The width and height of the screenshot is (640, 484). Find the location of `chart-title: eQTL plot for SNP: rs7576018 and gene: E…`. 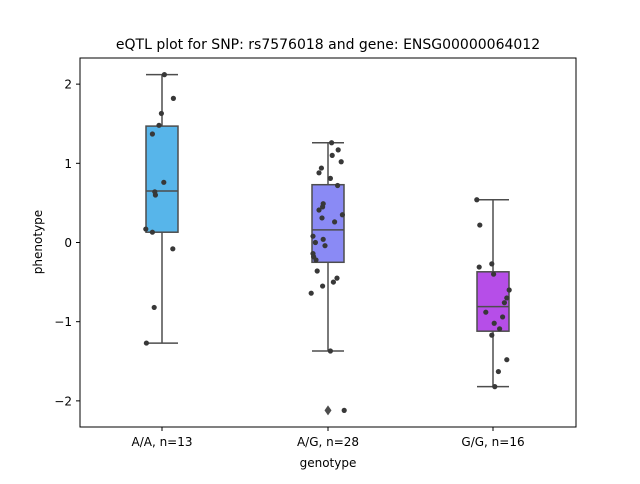

chart-title: eQTL plot for SNP: rs7576018 and gene: E… is located at coordinates (328, 45).